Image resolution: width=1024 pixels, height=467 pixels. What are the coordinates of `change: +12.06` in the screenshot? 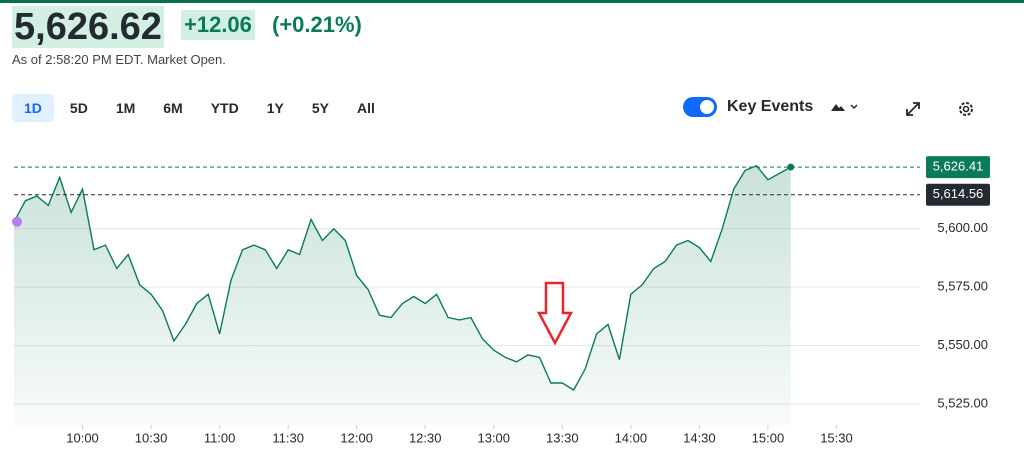 It's located at (218, 25).